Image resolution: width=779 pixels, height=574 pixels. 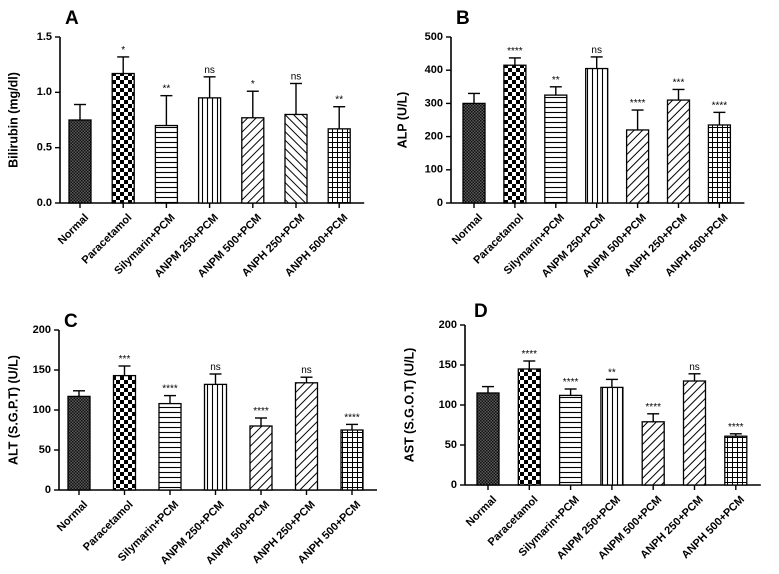 I want to click on y-tick-label: 500, so click(x=434, y=37).